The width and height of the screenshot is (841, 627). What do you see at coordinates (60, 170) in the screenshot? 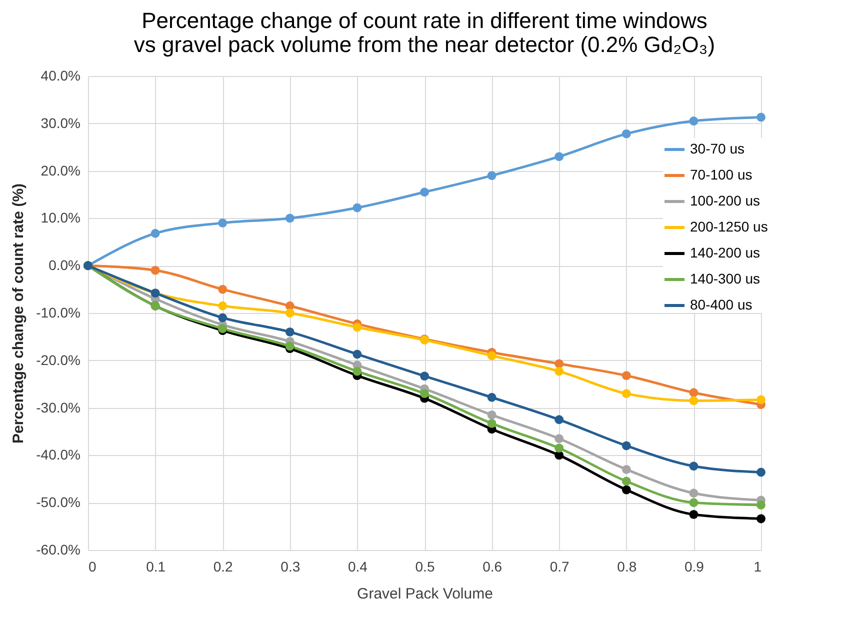
I see `y-tick-label: 20.0%` at bounding box center [60, 170].